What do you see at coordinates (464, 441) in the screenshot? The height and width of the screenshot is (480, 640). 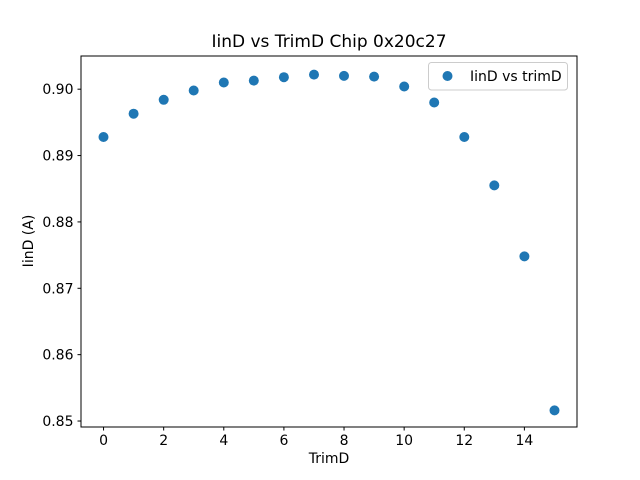 I see `x-tick-label: 12` at bounding box center [464, 441].